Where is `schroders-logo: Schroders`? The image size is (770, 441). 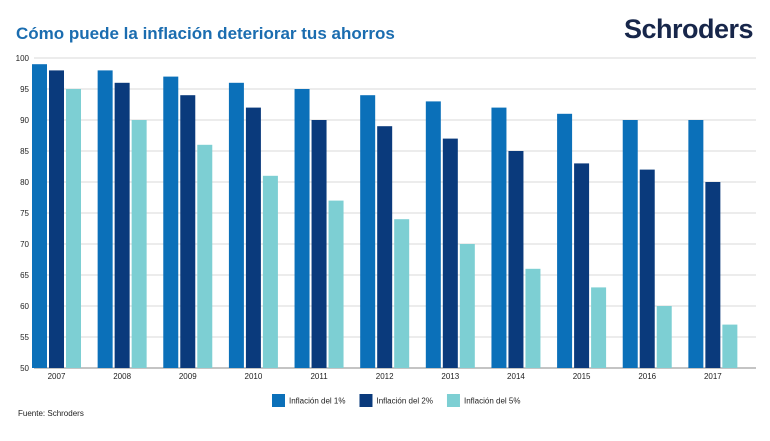
schroders-logo: Schroders is located at coordinates (689, 29).